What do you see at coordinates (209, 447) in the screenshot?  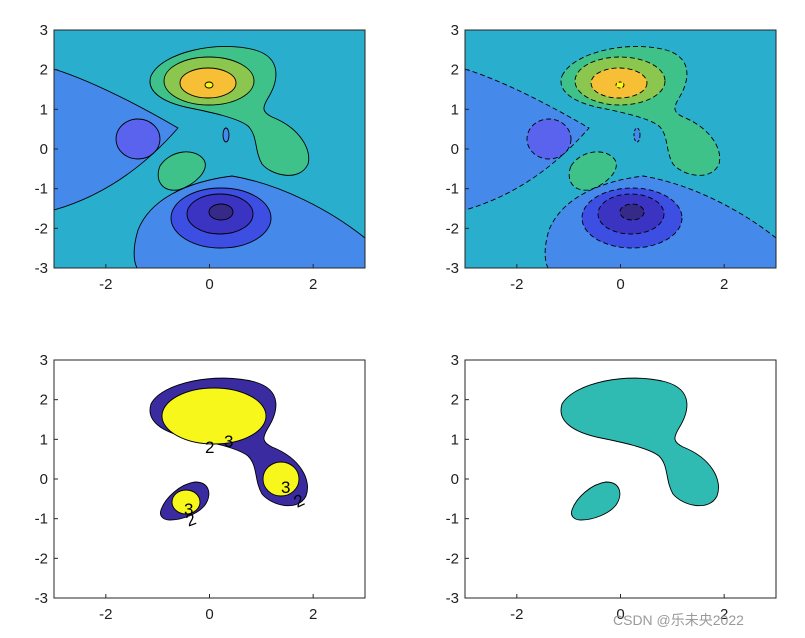 I see `contour-label: 2` at bounding box center [209, 447].